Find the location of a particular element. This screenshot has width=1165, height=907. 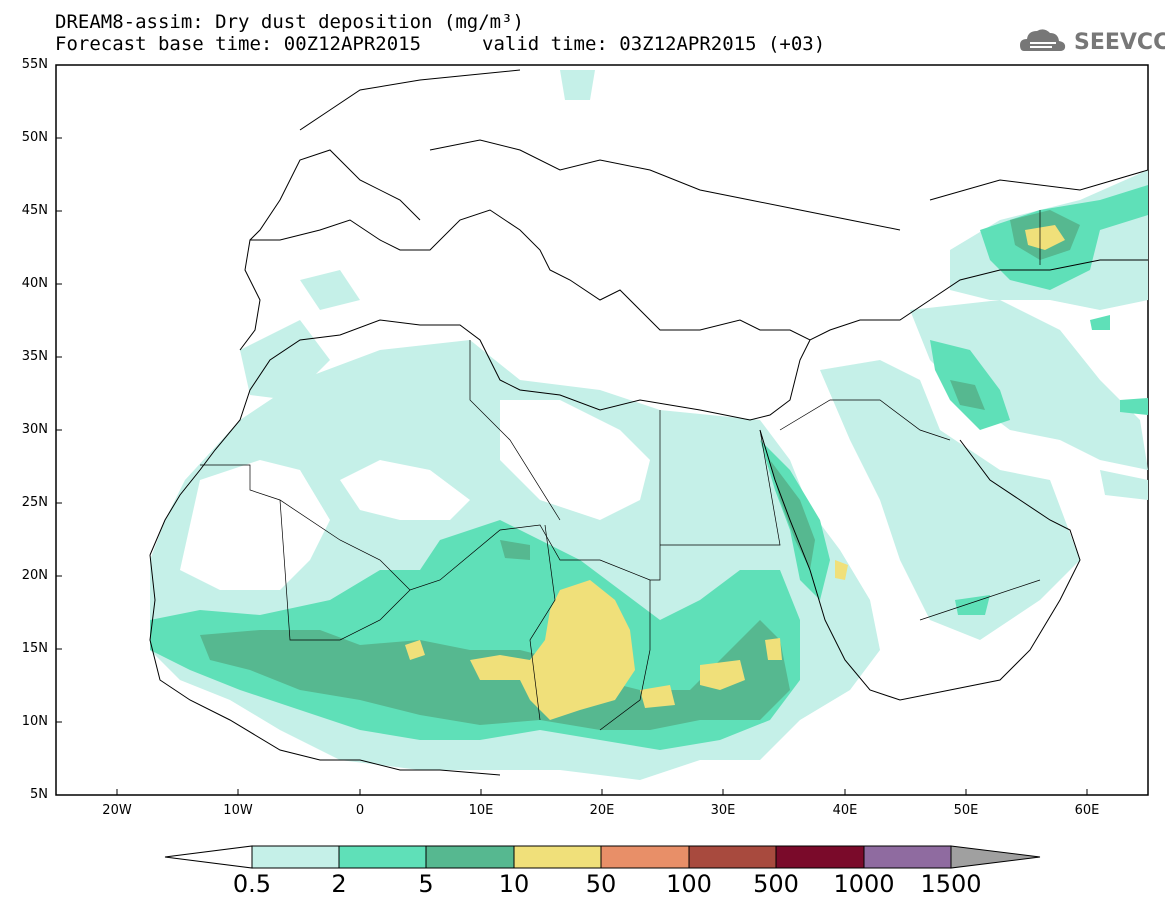

lat-label: 30N is located at coordinates (34, 429).